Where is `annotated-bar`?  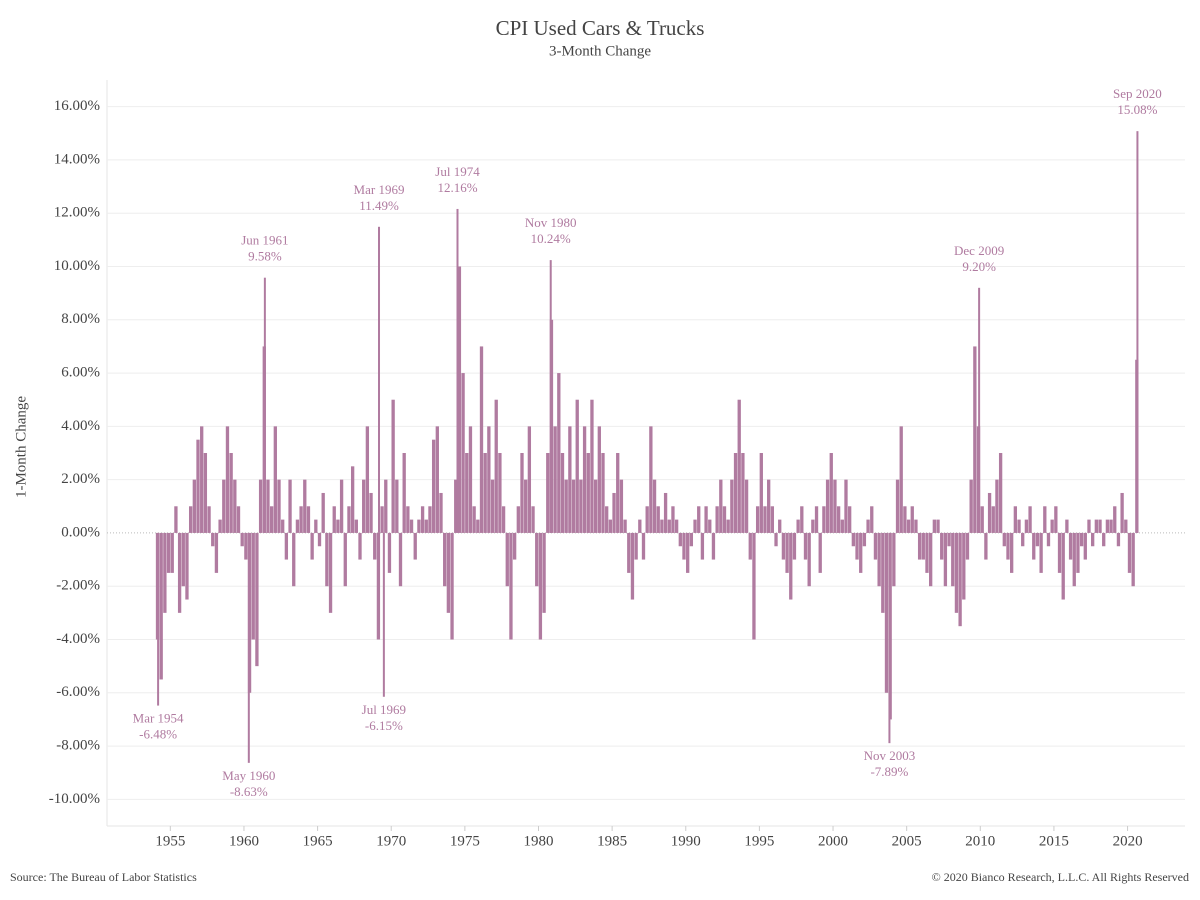
annotated-bar is located at coordinates (264, 405).